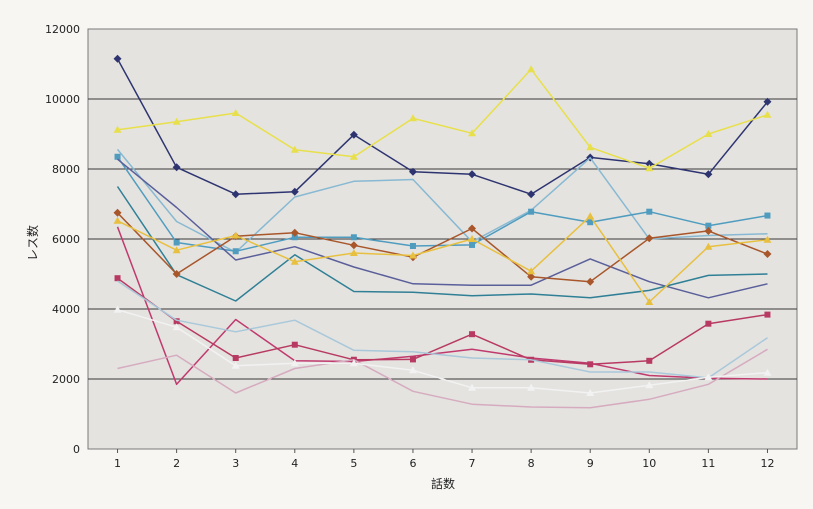 Image resolution: width=813 pixels, height=509 pixels. I want to click on y-tick-label: 8000, so click(66, 169).